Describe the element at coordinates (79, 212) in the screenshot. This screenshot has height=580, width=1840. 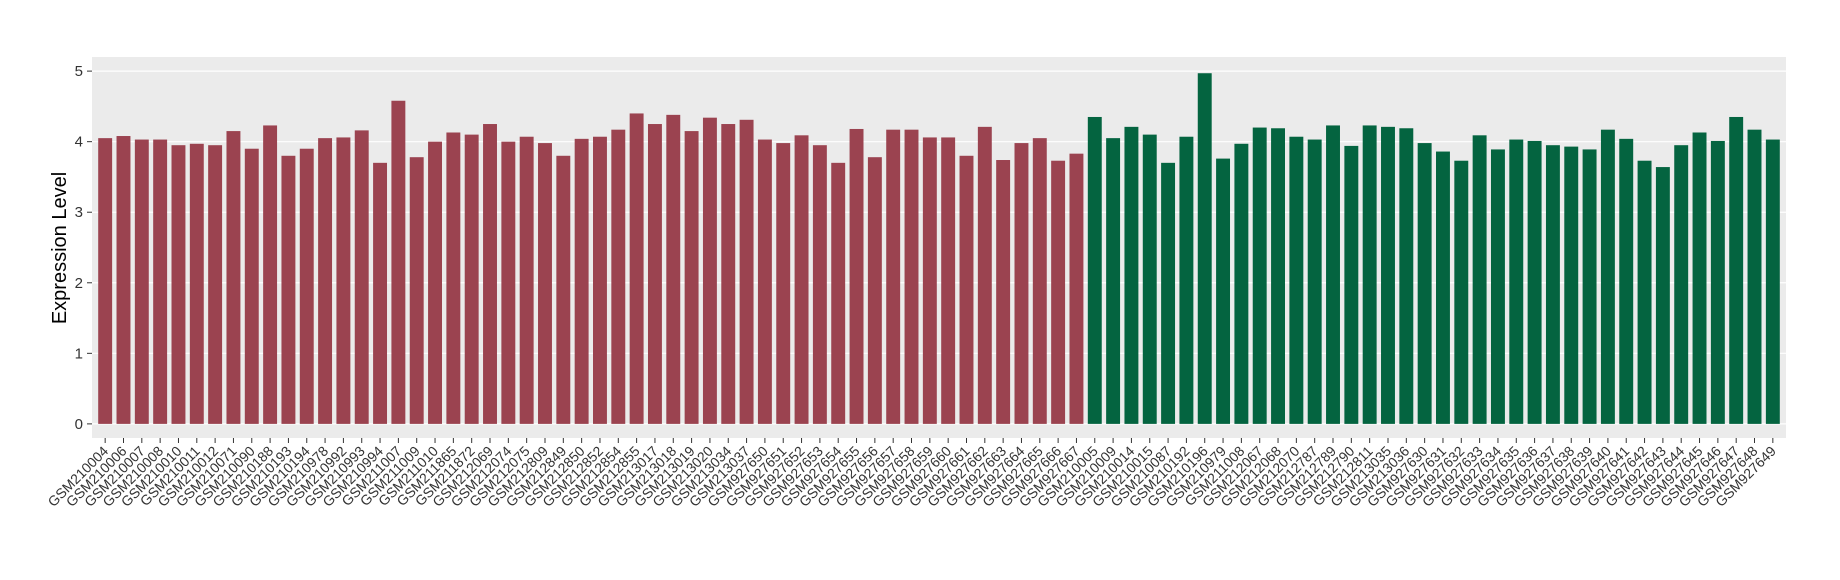
I see `y-tick-label: 3` at that location.